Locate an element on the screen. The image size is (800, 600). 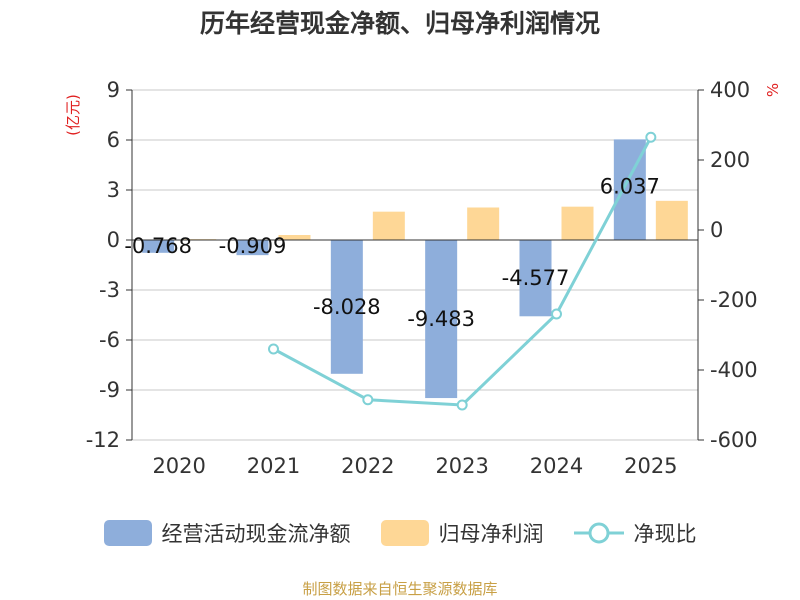
legend-label-profit: 归母净利润 is located at coordinates (491, 534).